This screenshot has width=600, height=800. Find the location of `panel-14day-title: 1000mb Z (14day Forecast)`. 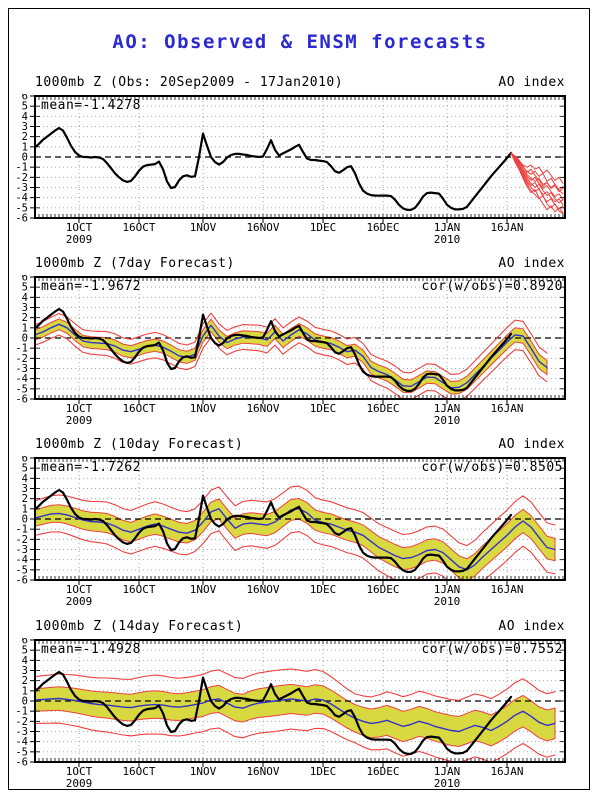

panel-14day-title: 1000mb Z (14day Forecast) is located at coordinates (139, 626).